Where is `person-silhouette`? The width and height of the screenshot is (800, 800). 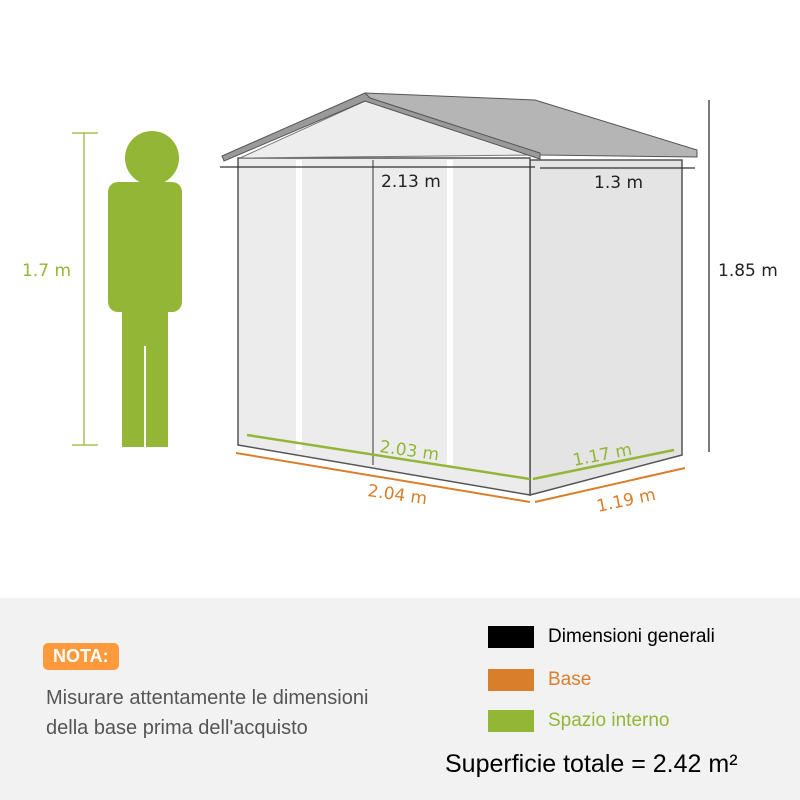
person-silhouette is located at coordinates (145, 289).